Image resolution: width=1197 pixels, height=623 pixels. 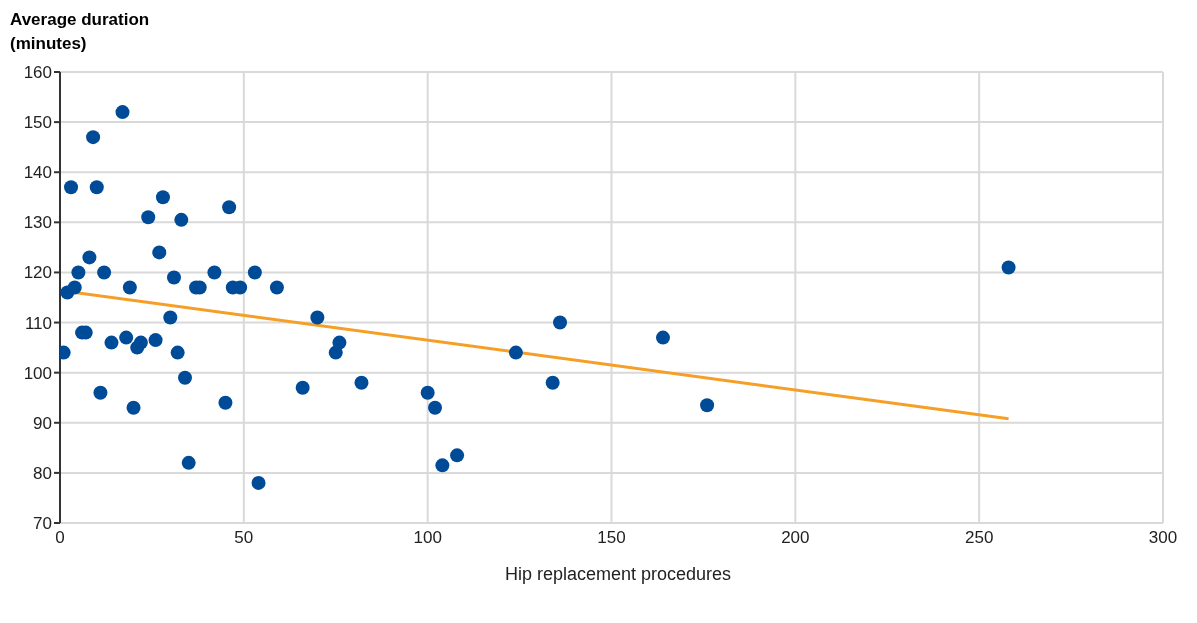 I want to click on y-tick-label: 120, so click(x=37, y=273).